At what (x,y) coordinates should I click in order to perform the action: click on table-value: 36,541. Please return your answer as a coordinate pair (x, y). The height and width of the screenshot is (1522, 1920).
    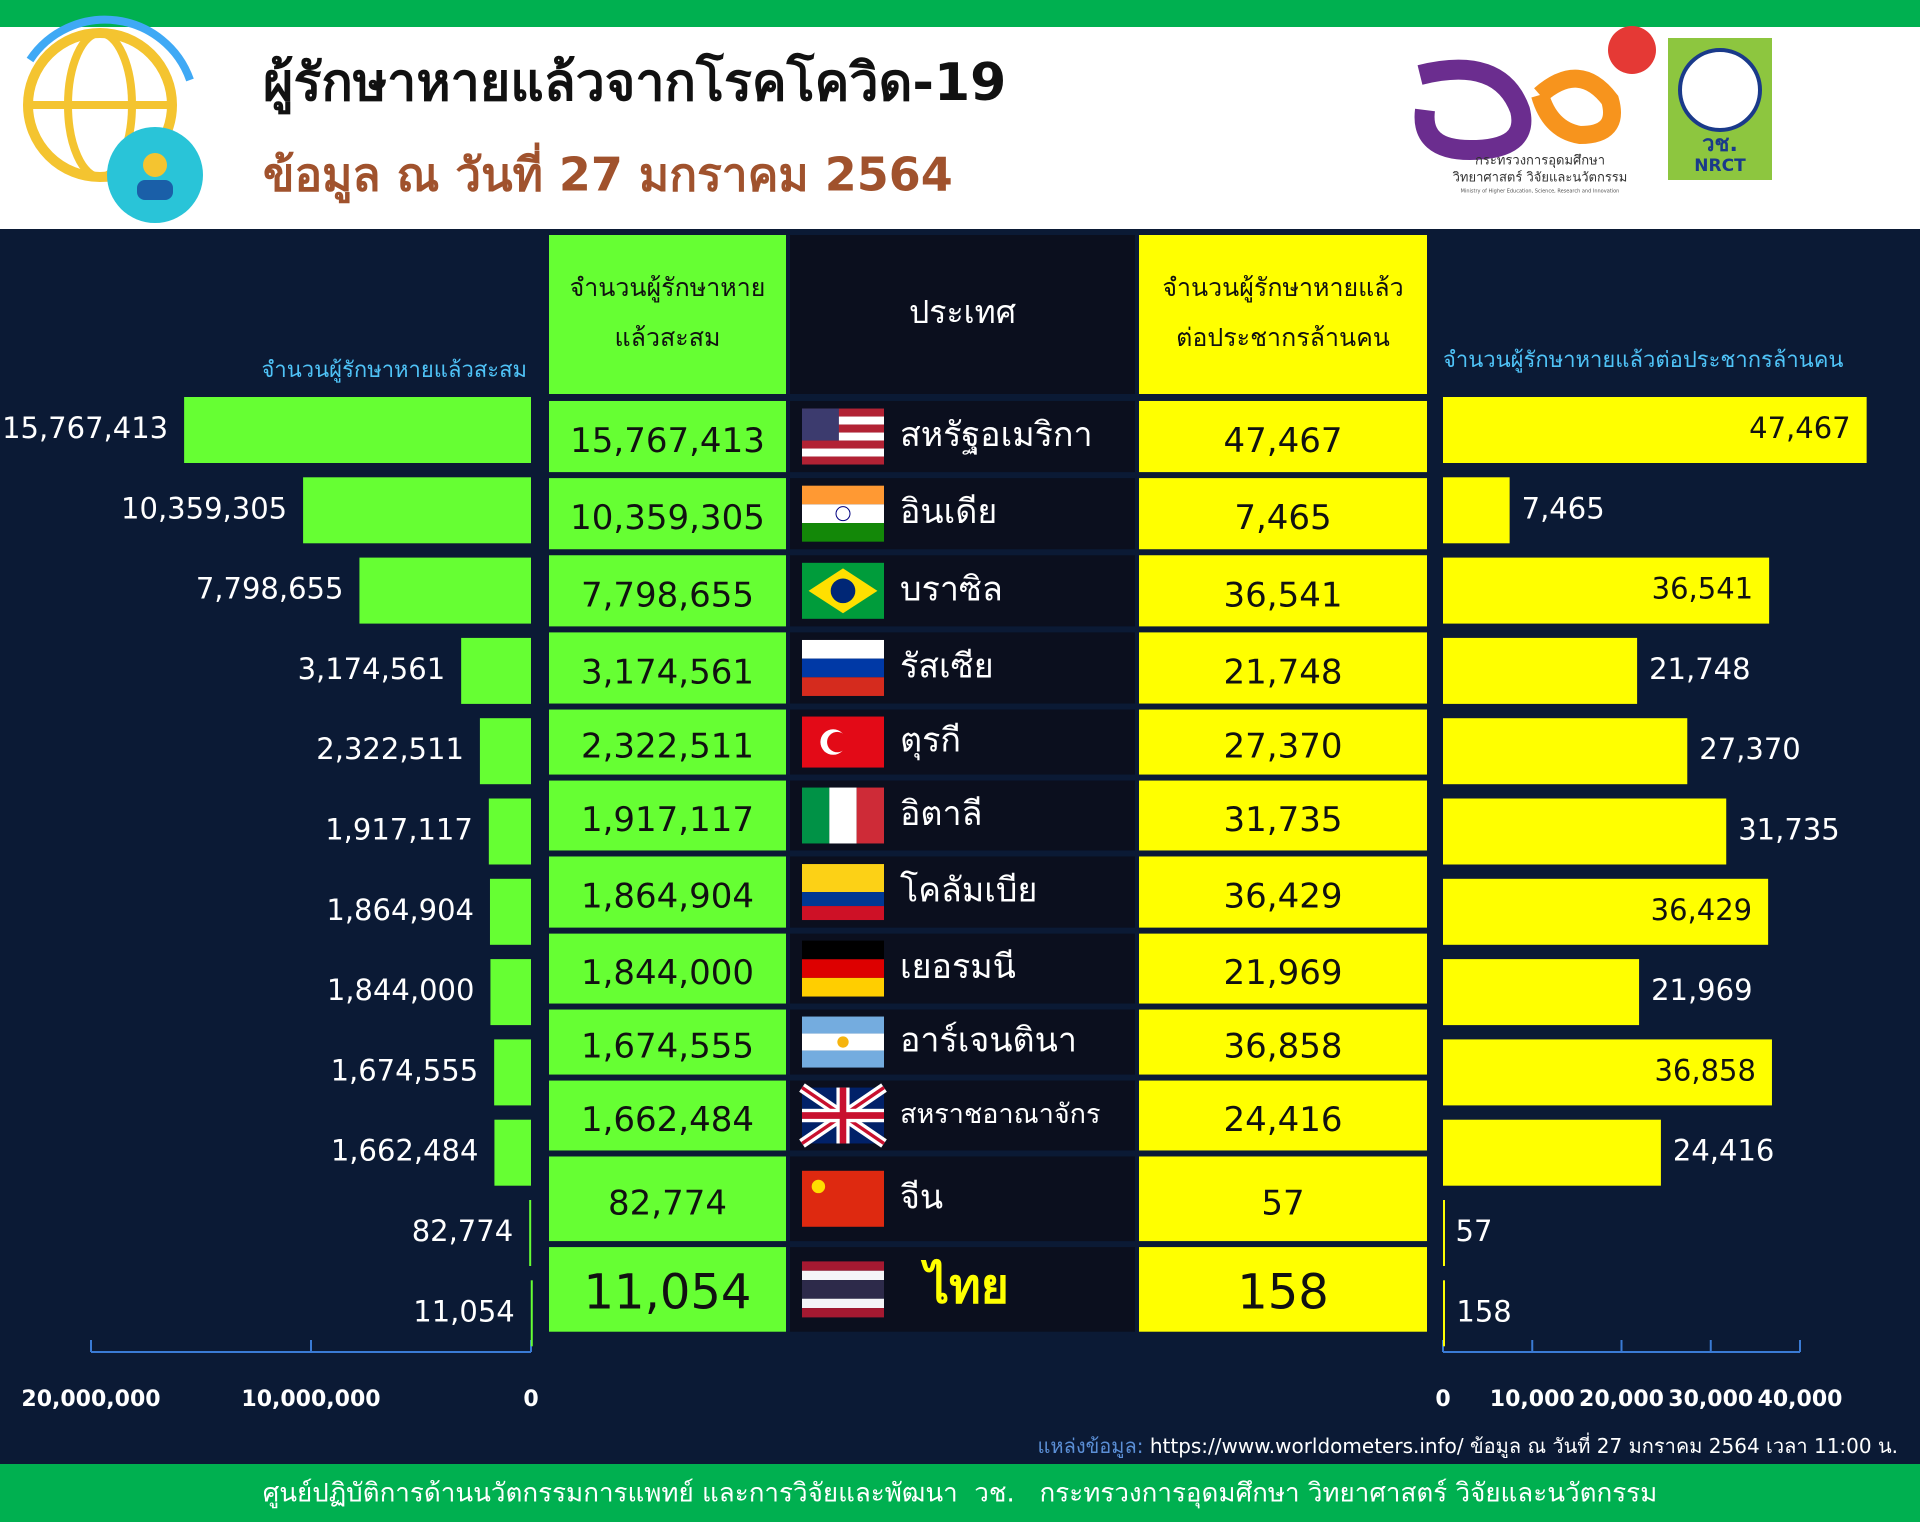
    Looking at the image, I should click on (1283, 595).